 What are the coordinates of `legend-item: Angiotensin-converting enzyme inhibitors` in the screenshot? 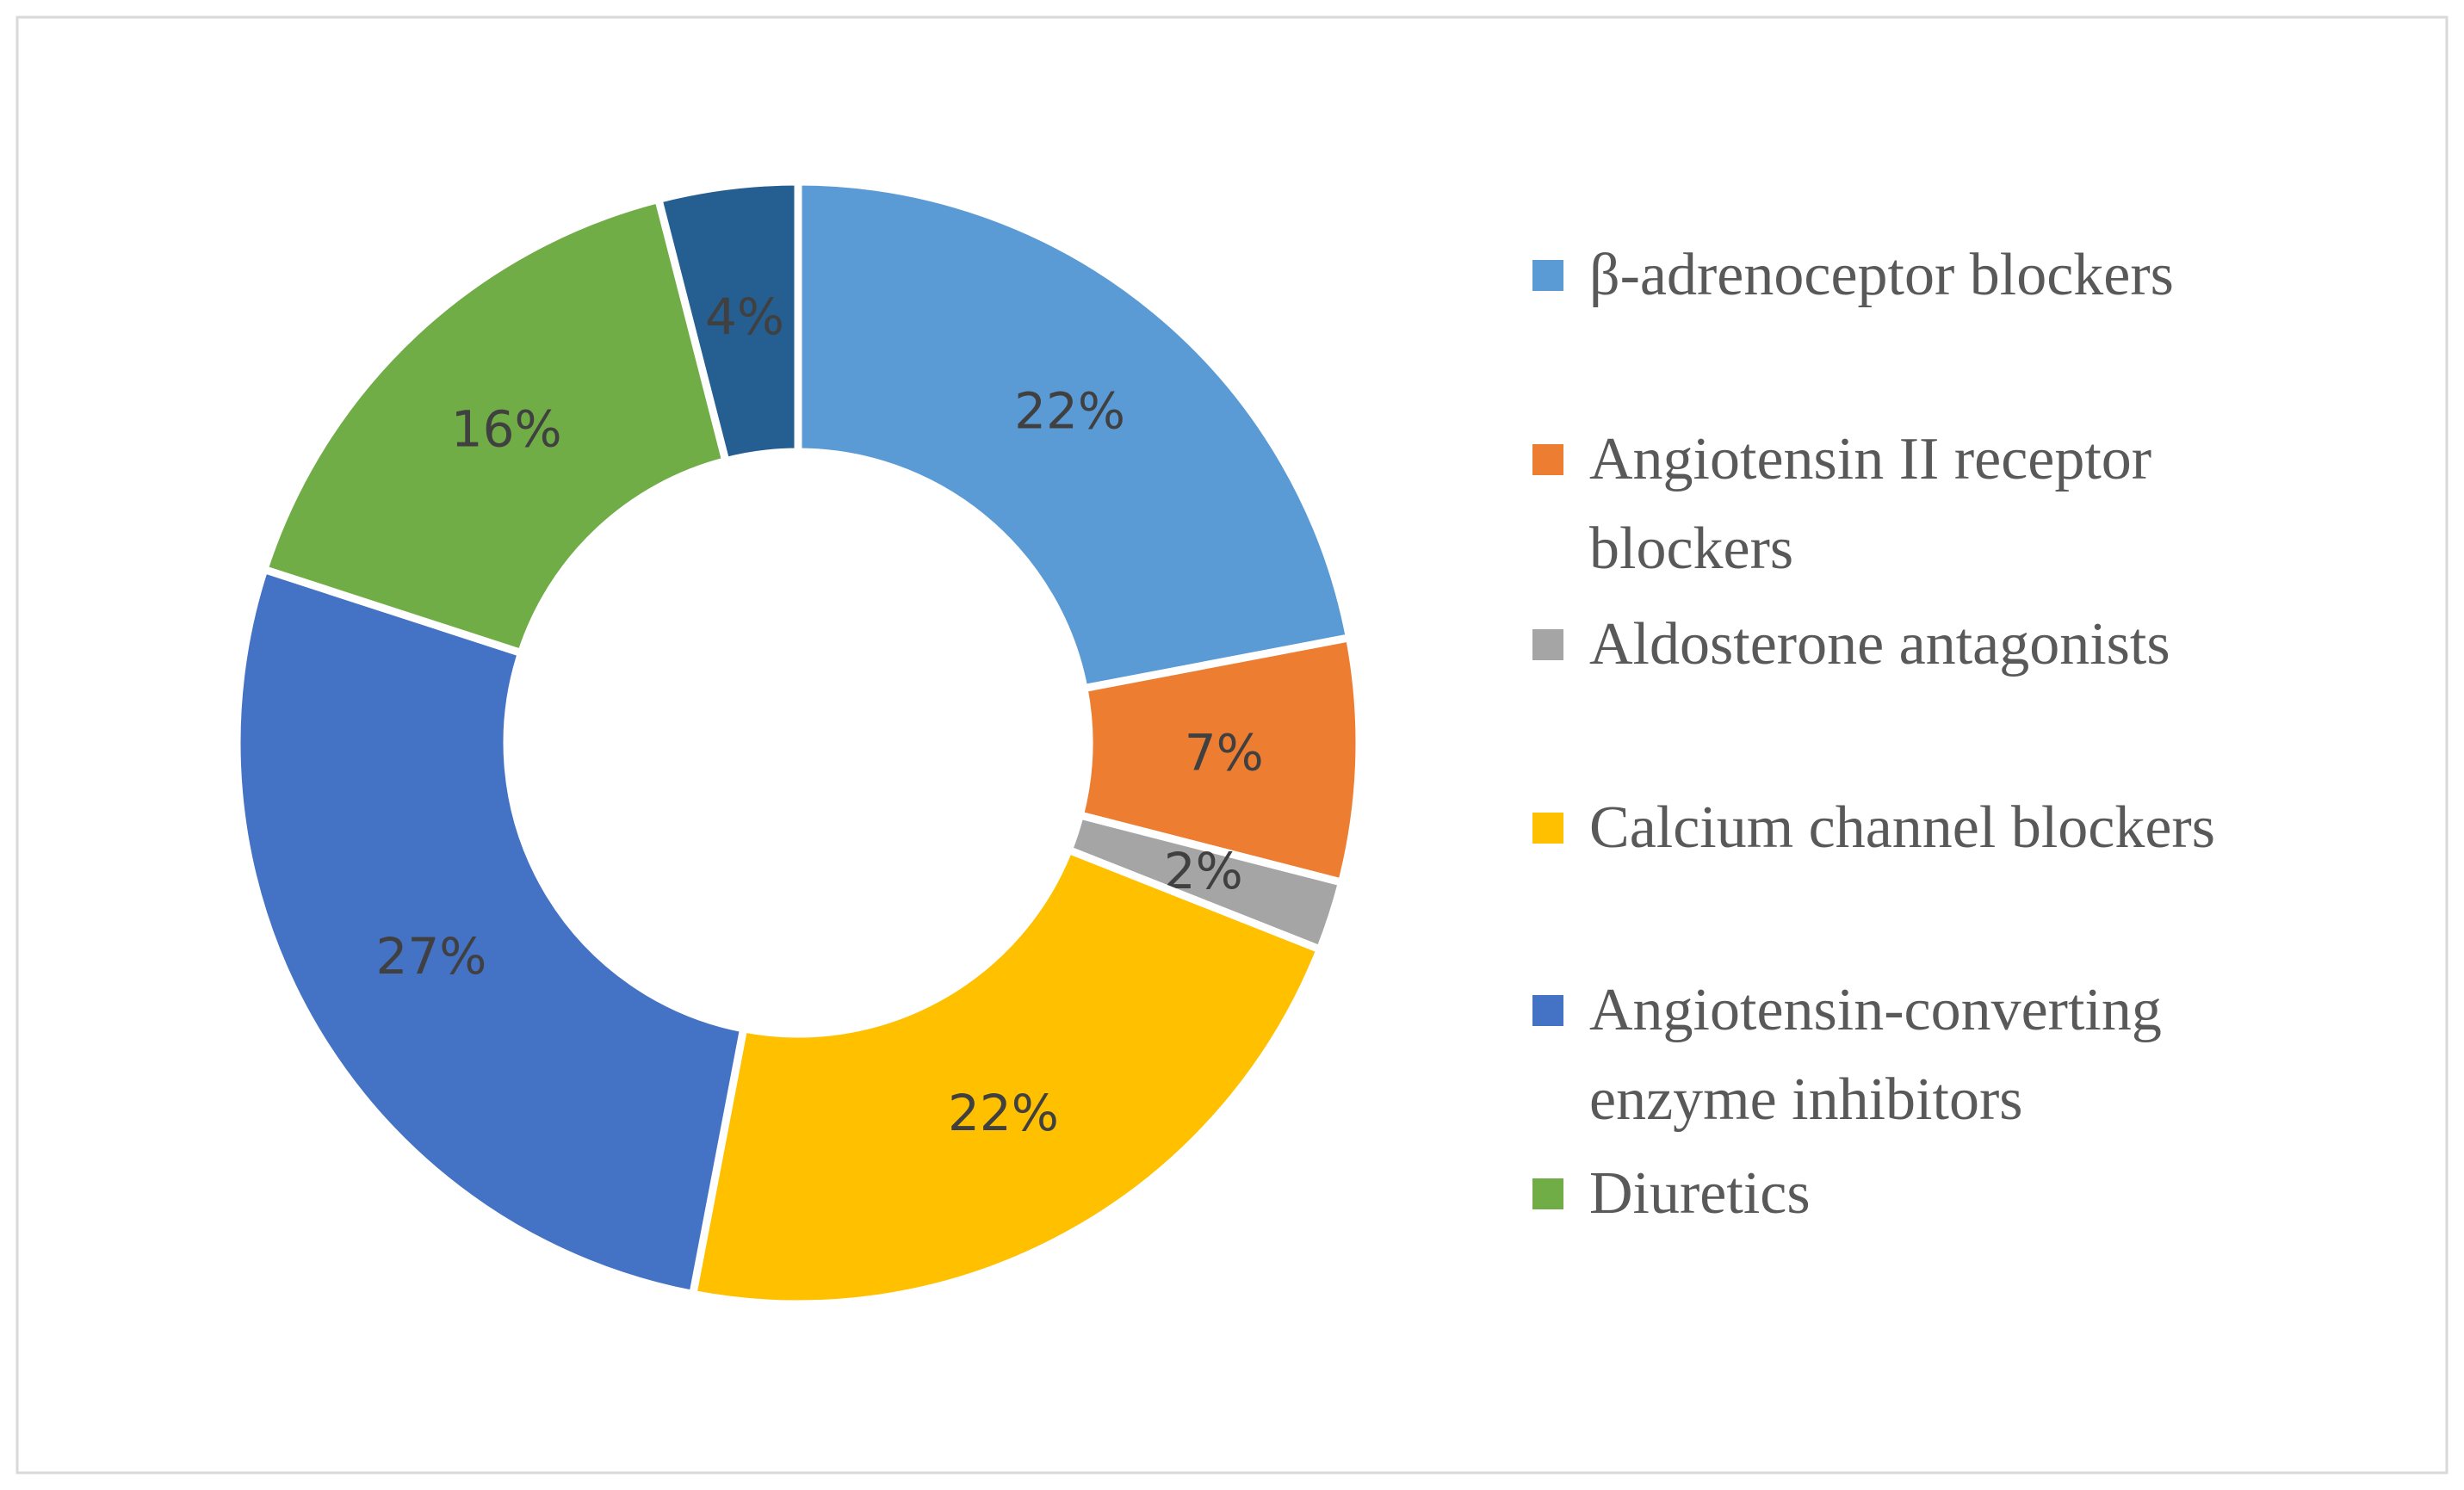 It's located at (1945, 1055).